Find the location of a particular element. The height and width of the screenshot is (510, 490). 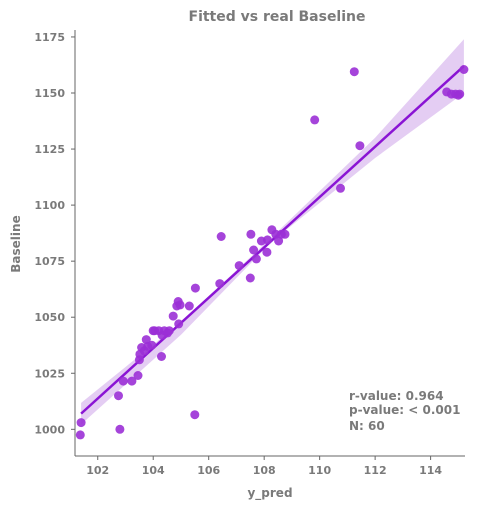

y-tick-label: 1150 is located at coordinates (49, 93).